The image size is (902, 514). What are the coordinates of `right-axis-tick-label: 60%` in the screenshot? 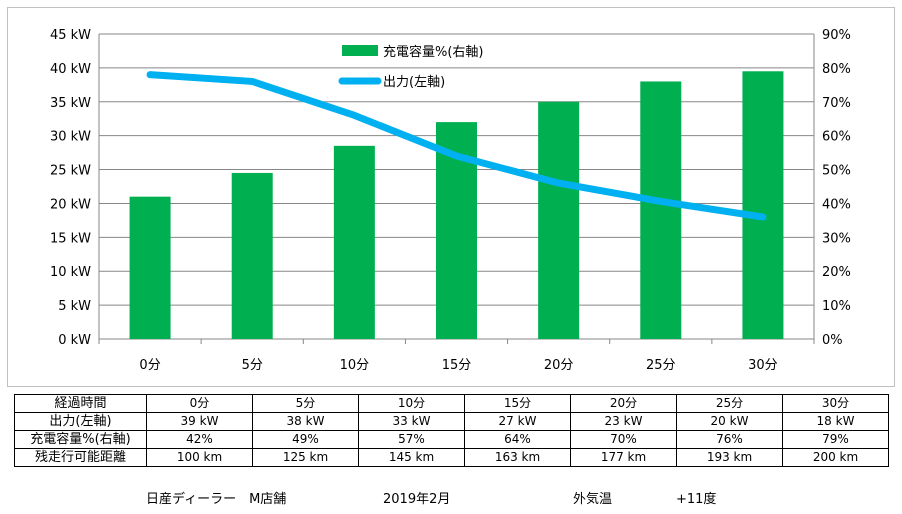 It's located at (836, 137).